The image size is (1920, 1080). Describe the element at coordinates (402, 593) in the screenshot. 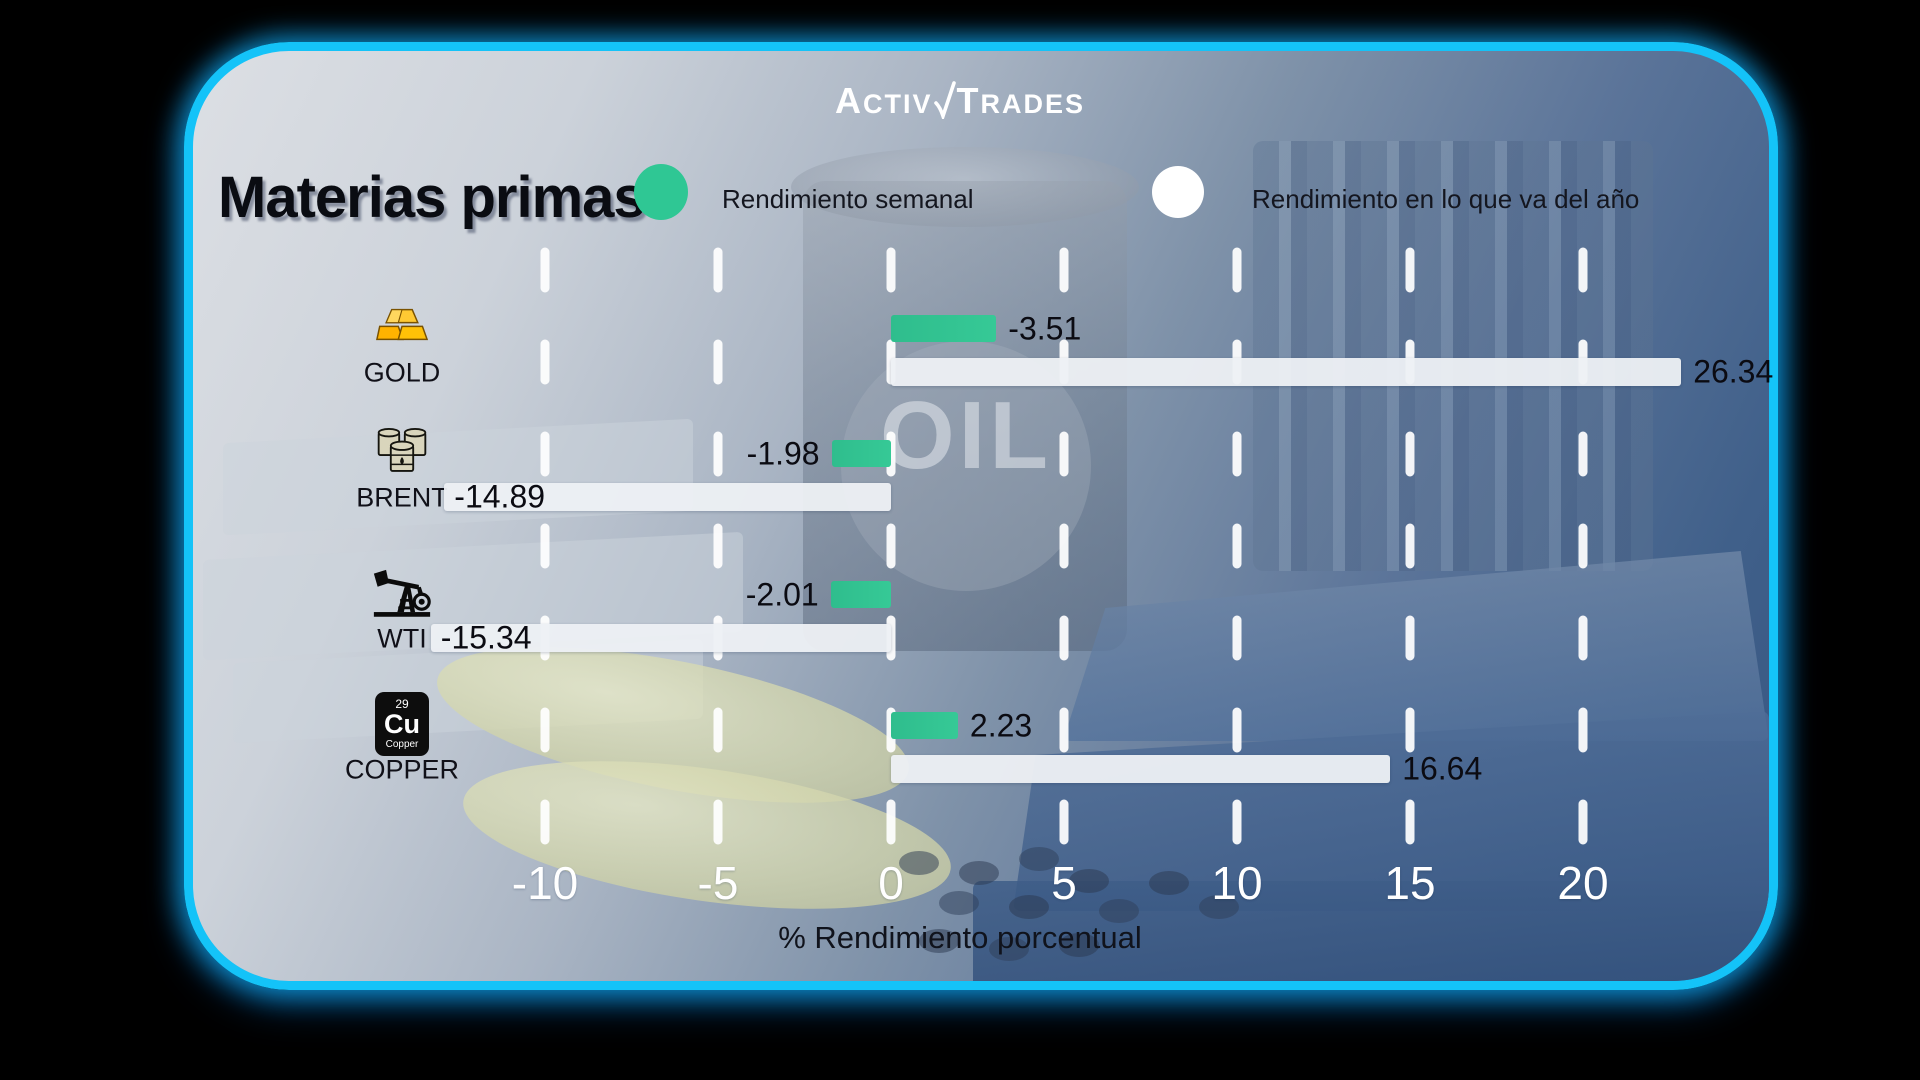

I see `oil-pumpjack-icon` at that location.